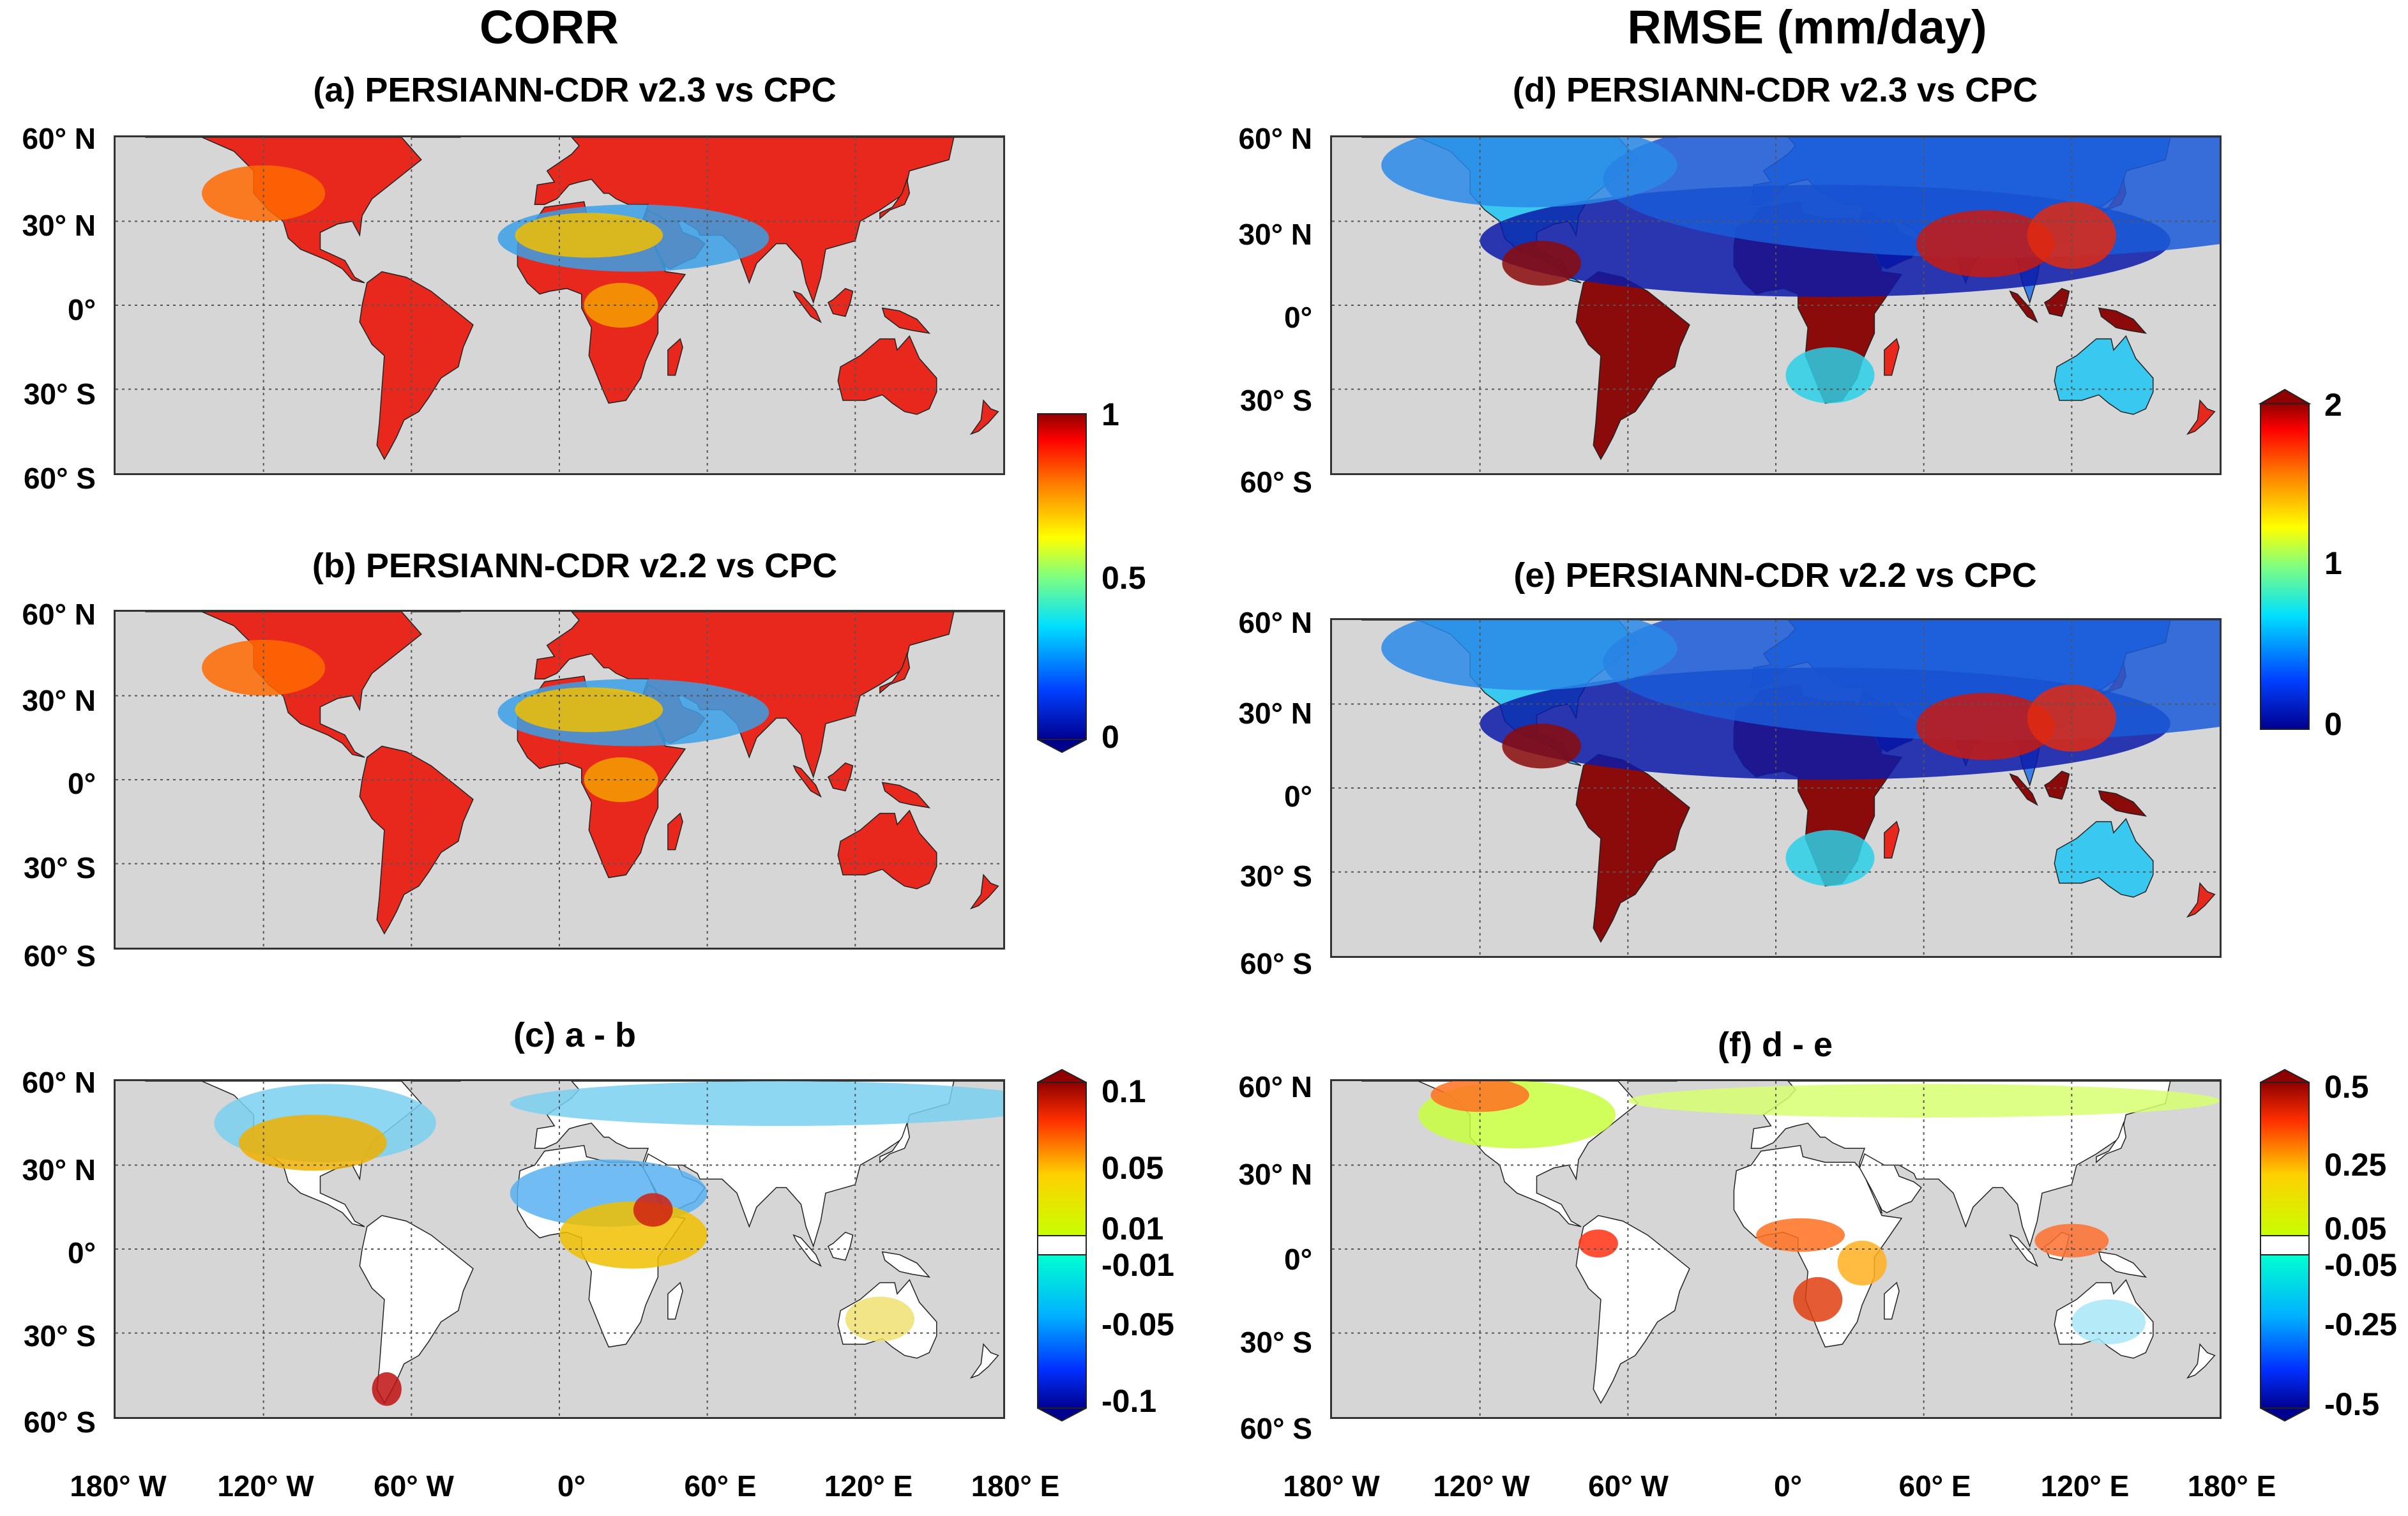 The height and width of the screenshot is (1516, 2408). What do you see at coordinates (720, 1486) in the screenshot?
I see `lon-label-60e: 60° E` at bounding box center [720, 1486].